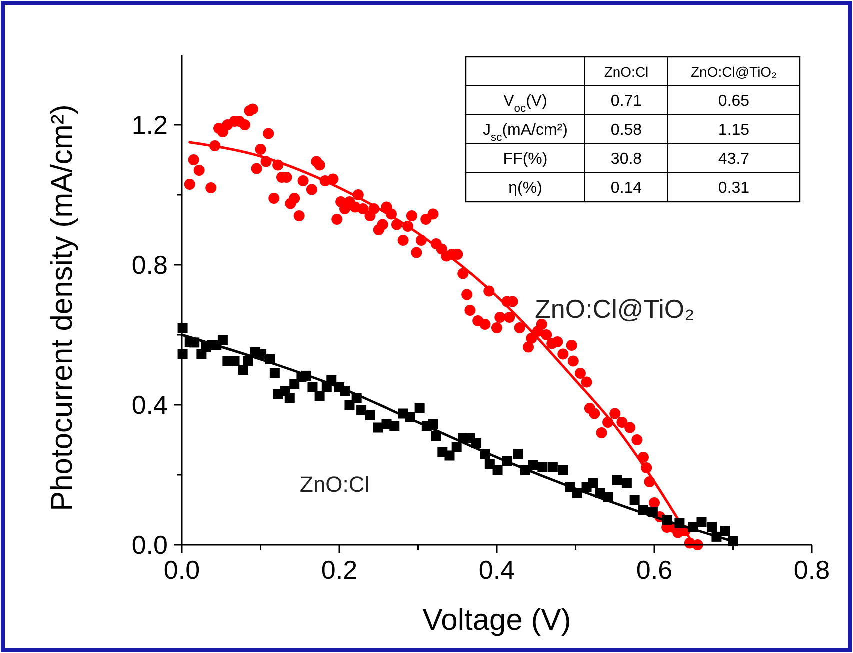 The height and width of the screenshot is (653, 853). Describe the element at coordinates (526, 104) in the screenshot. I see `annotation: V$_{oc}$(V)` at that location.